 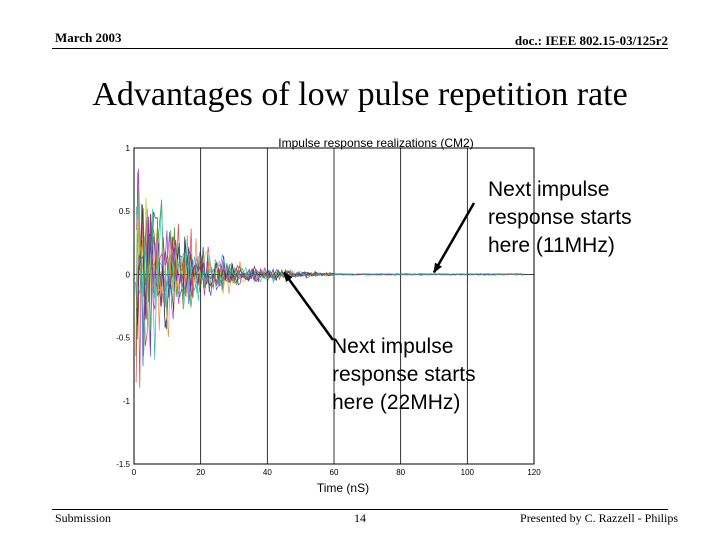 What do you see at coordinates (400, 472) in the screenshot?
I see `x-tick-label: 80` at bounding box center [400, 472].